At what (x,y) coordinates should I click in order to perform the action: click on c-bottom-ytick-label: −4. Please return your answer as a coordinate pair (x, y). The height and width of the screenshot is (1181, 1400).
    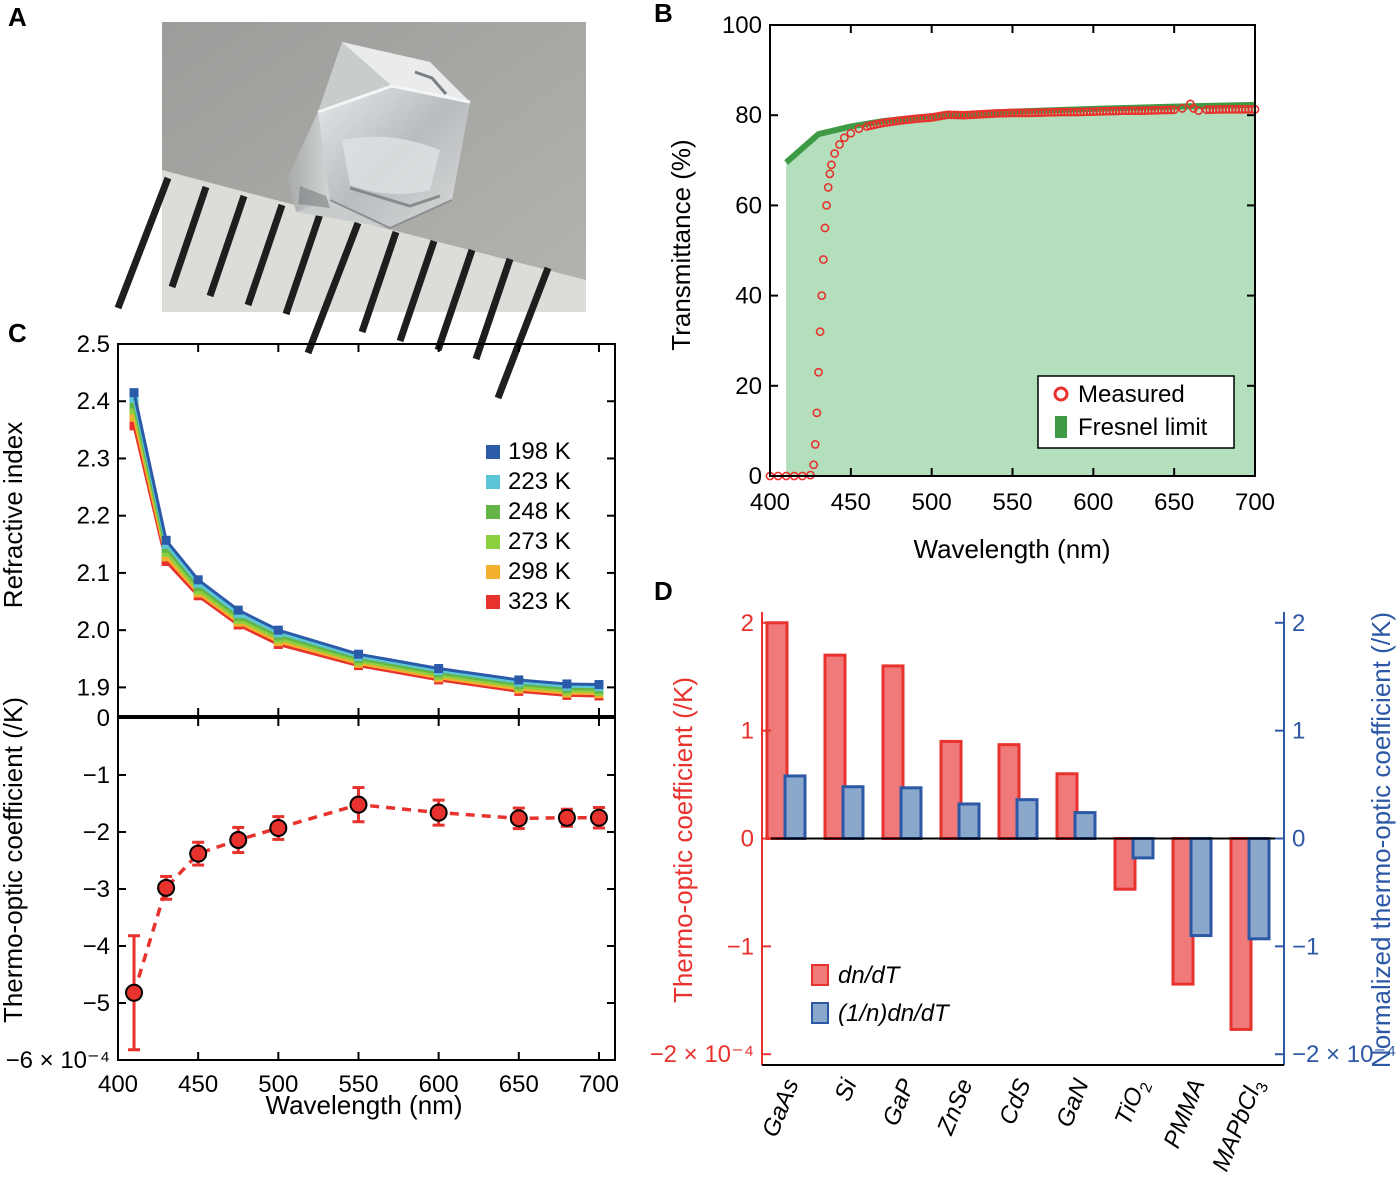
    Looking at the image, I should click on (96, 946).